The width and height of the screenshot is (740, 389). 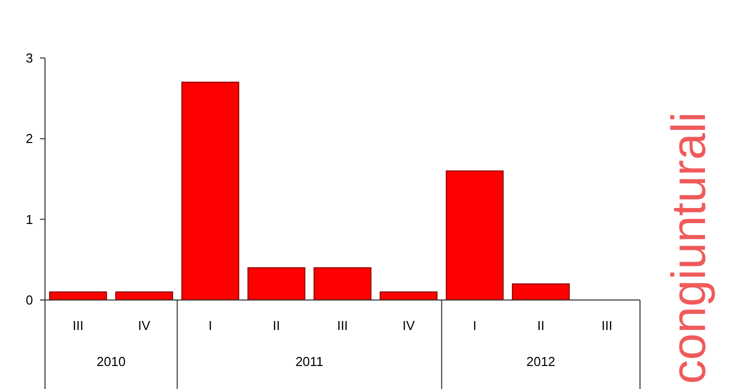 What do you see at coordinates (309, 361) in the screenshot?
I see `text: 2011` at bounding box center [309, 361].